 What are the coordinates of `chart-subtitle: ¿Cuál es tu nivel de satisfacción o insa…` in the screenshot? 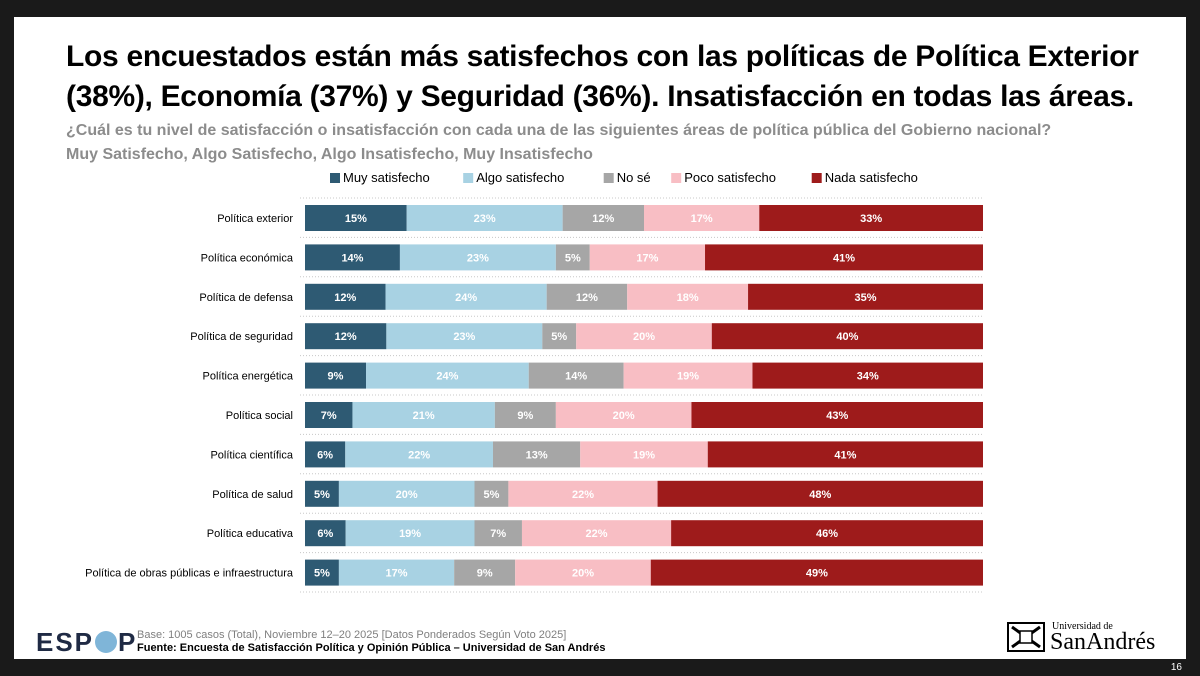 It's located at (621, 143).